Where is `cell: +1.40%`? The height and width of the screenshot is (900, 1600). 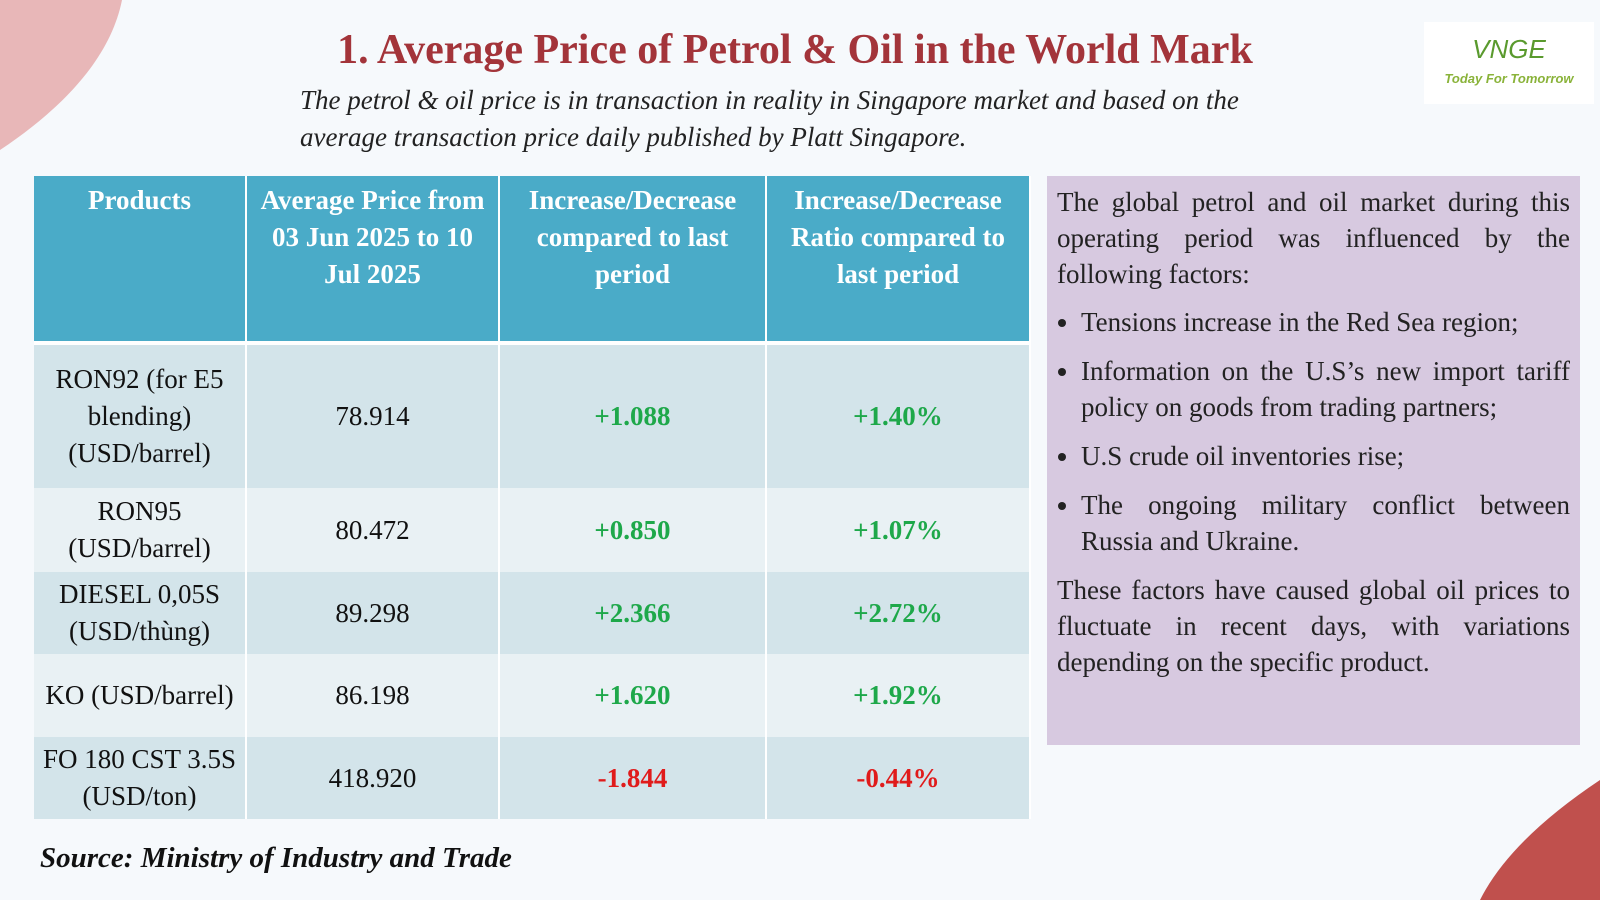 cell: +1.40% is located at coordinates (898, 415).